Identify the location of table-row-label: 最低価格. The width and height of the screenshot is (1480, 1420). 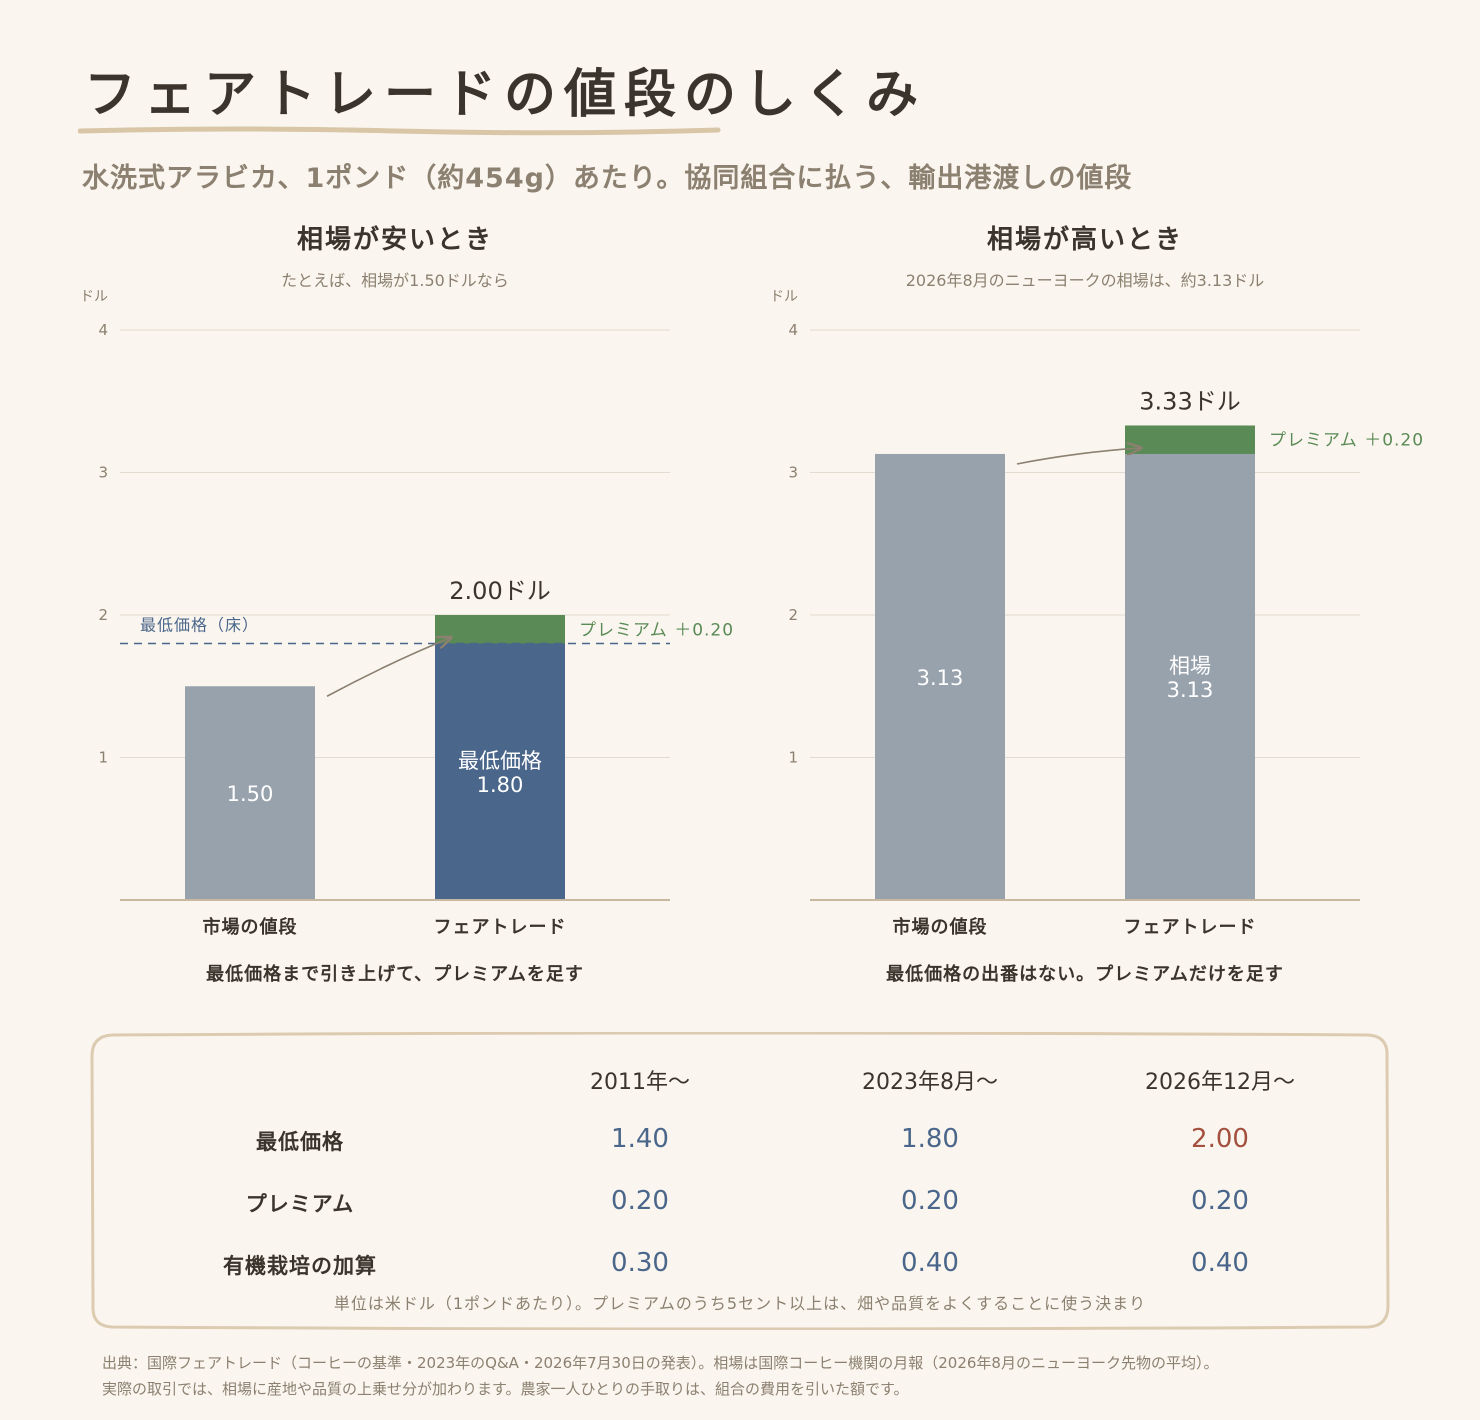
(300, 1142).